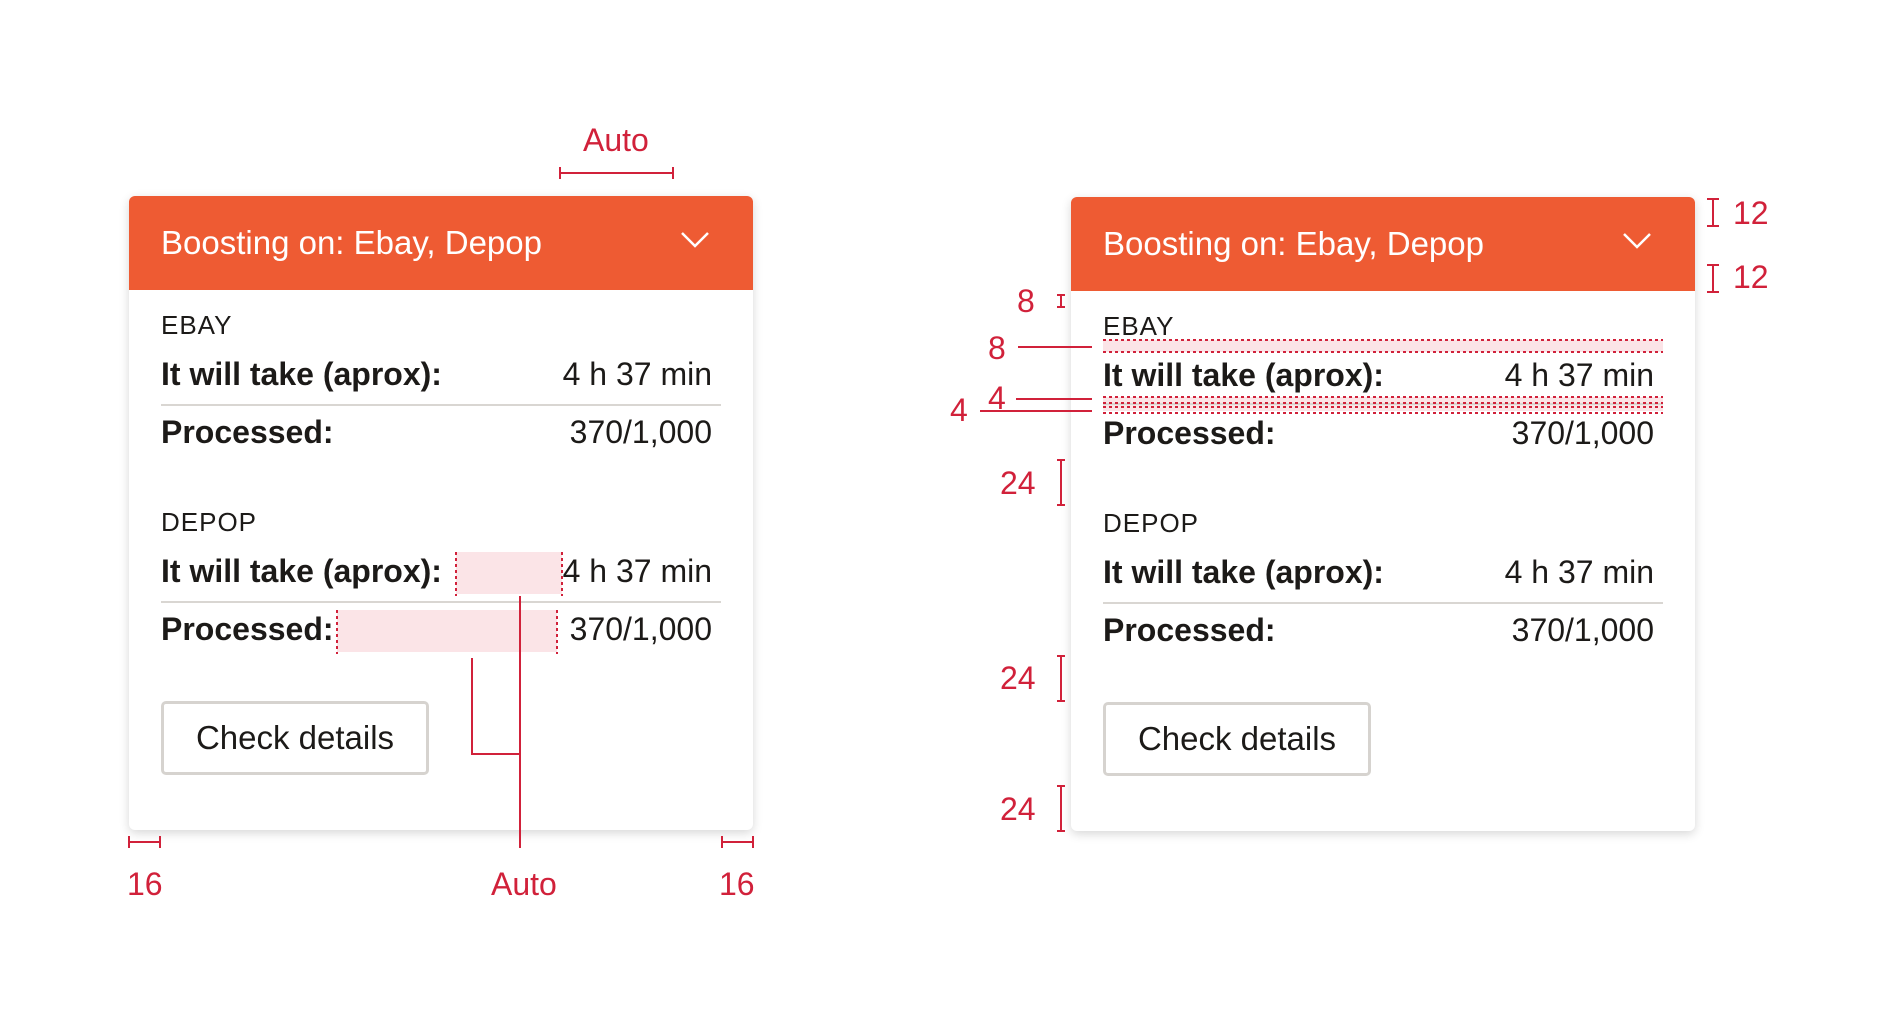 Image resolution: width=1882 pixels, height=1018 pixels. I want to click on annotation-after-header: 8, so click(1026, 301).